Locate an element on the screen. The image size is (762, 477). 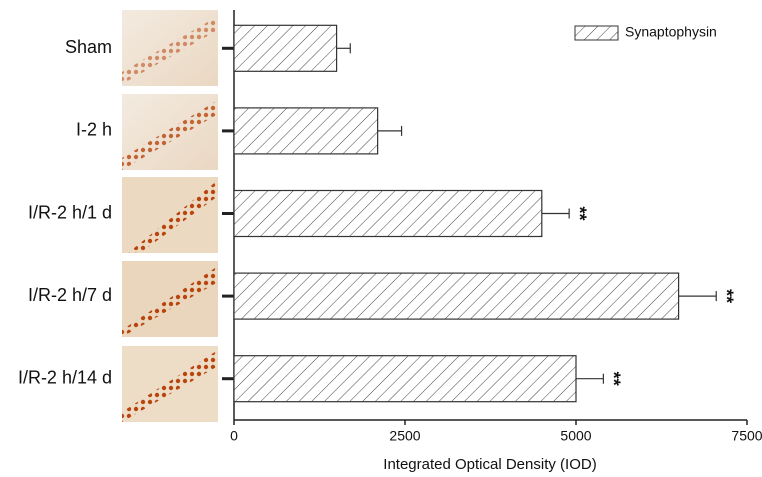
x-tick-label: 2500 is located at coordinates (404, 436).